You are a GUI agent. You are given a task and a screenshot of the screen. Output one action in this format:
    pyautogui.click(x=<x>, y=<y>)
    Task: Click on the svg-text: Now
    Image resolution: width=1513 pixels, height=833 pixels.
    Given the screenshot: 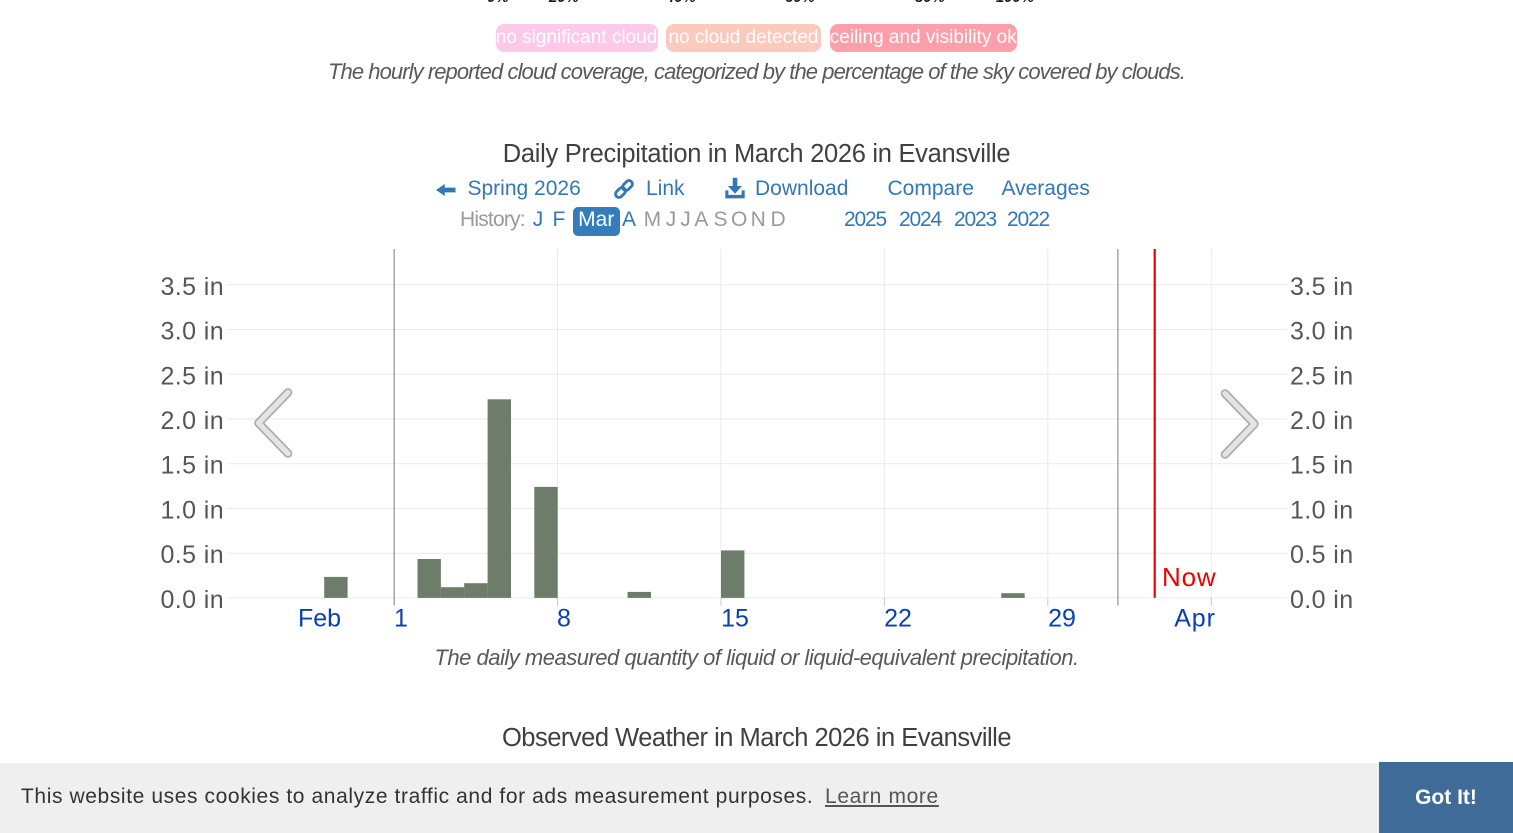 What is the action you would take?
    pyautogui.click(x=1189, y=577)
    